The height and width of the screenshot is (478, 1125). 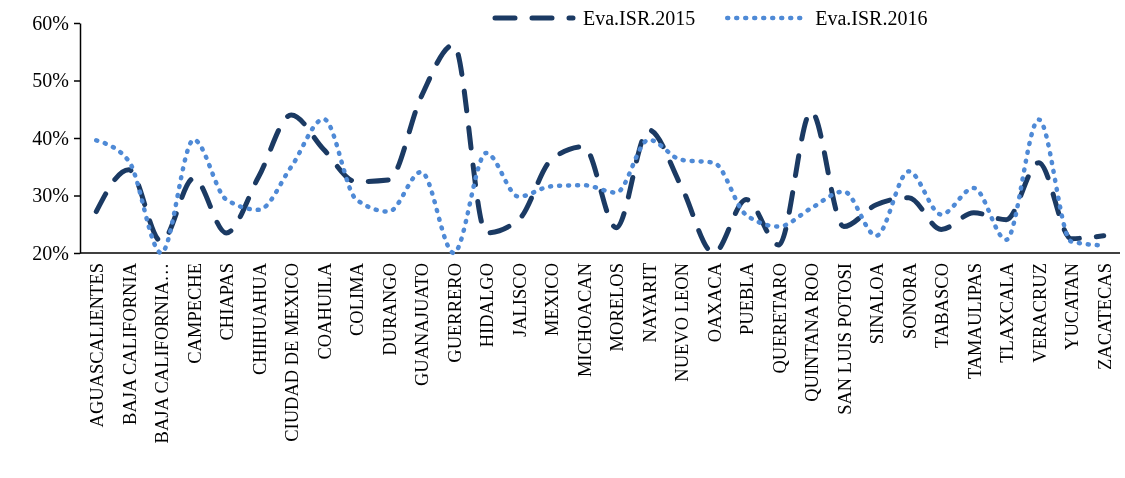 I want to click on x-tick-label: QUINTANA ROO, so click(x=812, y=332).